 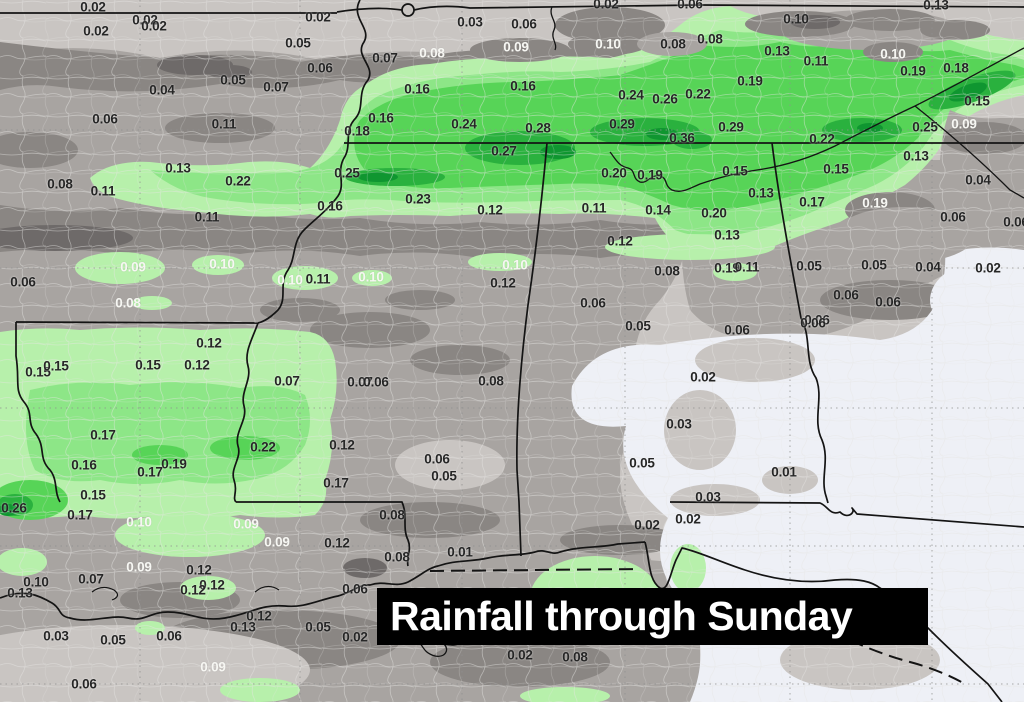 I want to click on banner-title: Rainfall through Sunday, so click(x=621, y=616).